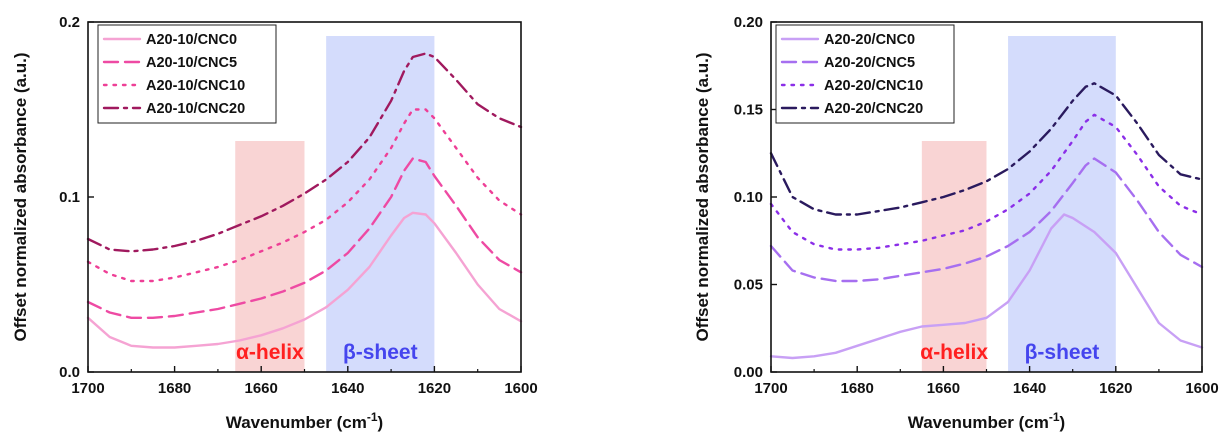  I want to click on chart-2-y-tick-label: 0.10, so click(748, 197).